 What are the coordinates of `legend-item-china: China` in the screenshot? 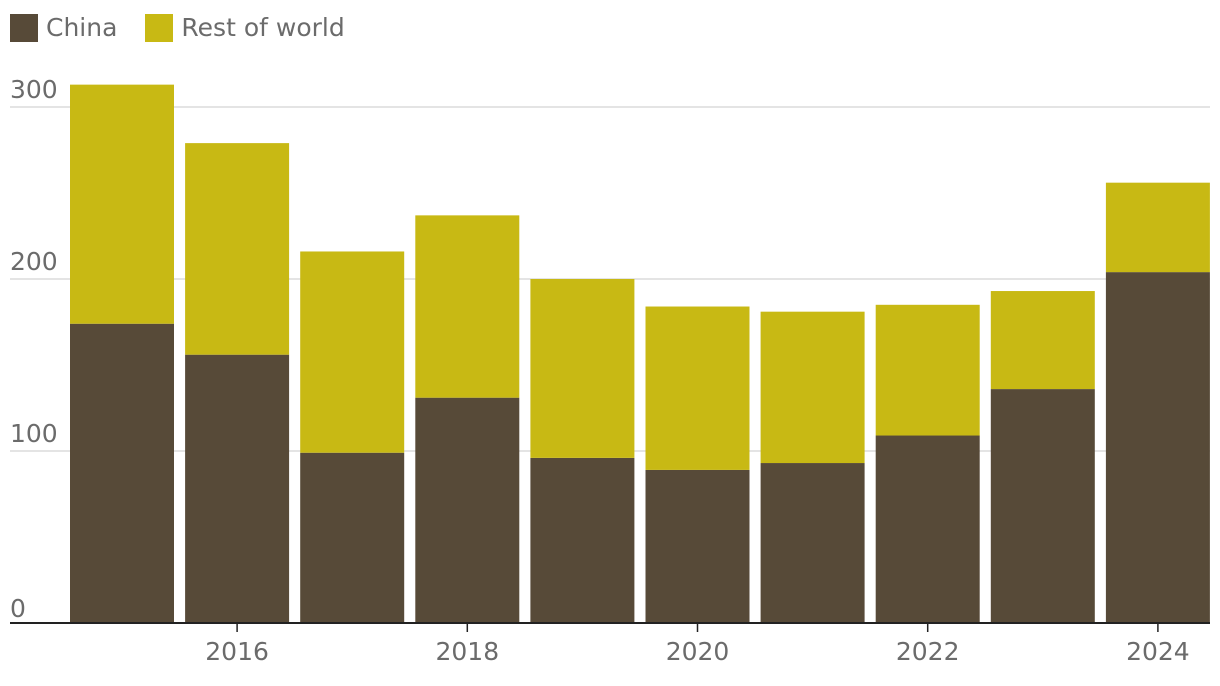 It's located at (63, 28).